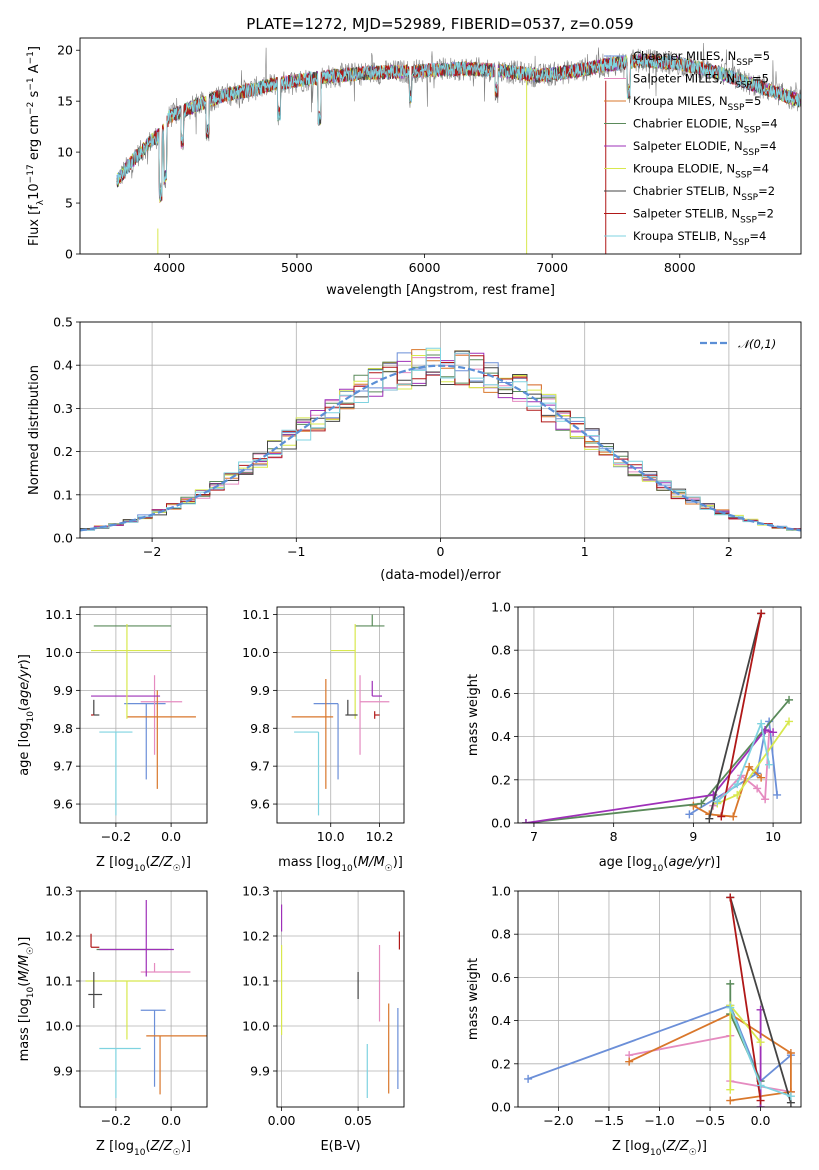 This screenshot has height=1170, width=819. What do you see at coordinates (701, 171) in the screenshot?
I see `legend-entry: Kroupa ELODIE, NSSP=4` at bounding box center [701, 171].